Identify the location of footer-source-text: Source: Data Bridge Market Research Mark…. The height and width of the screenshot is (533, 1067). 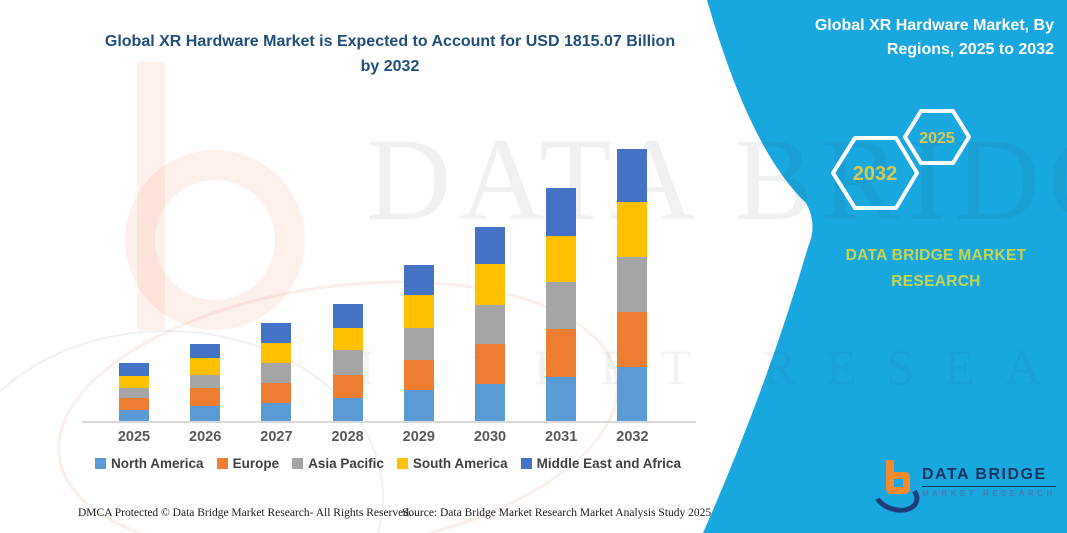
(557, 513).